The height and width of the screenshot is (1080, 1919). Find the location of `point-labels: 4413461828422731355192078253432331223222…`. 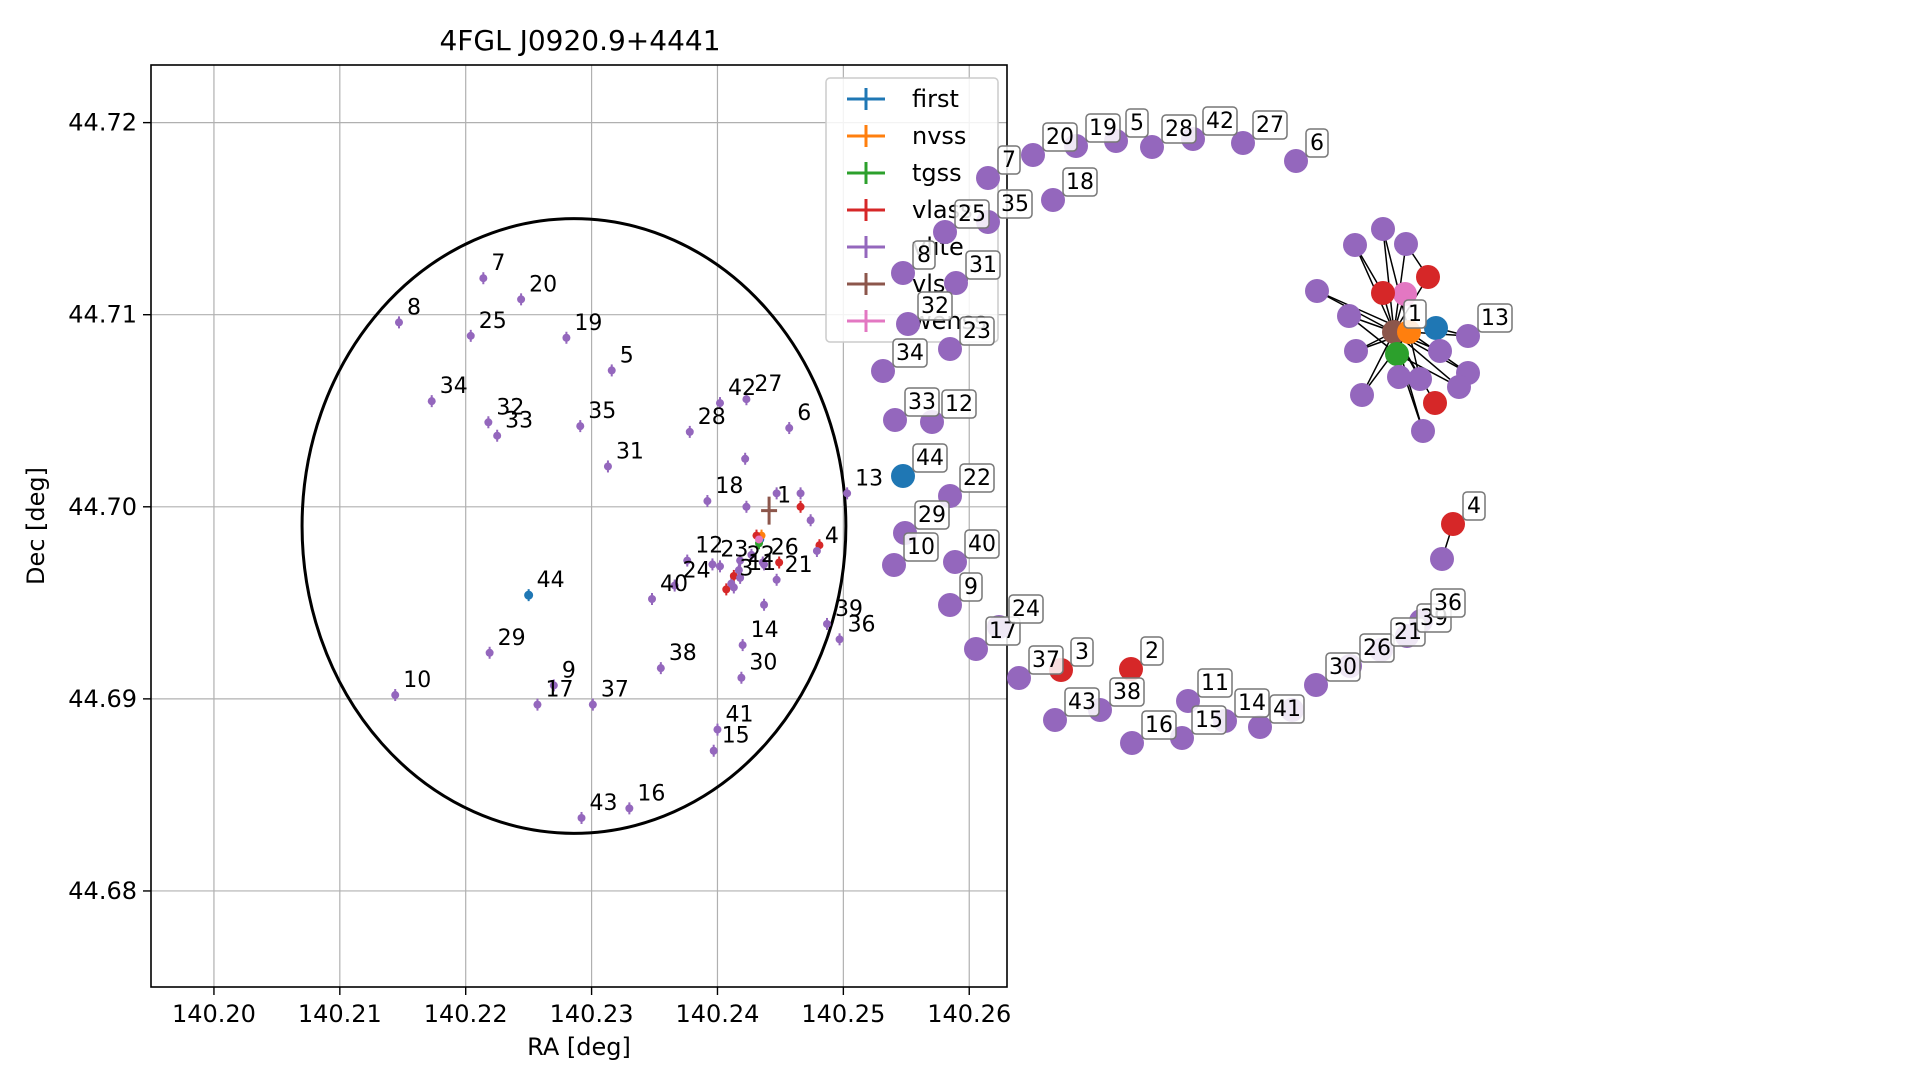

point-labels: 4413461828422731355192078253432331223222… is located at coordinates (643, 533).